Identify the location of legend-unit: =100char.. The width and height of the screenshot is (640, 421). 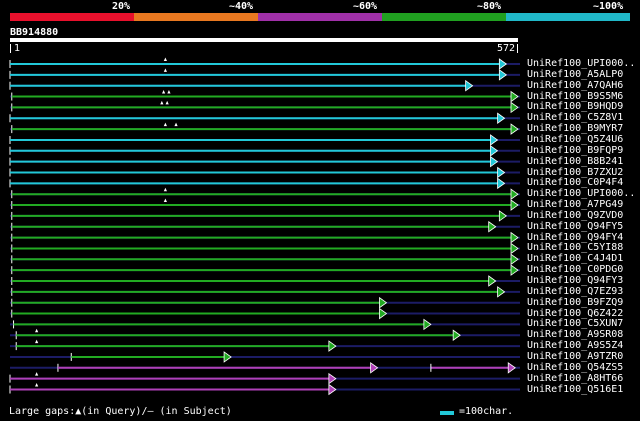
(486, 411).